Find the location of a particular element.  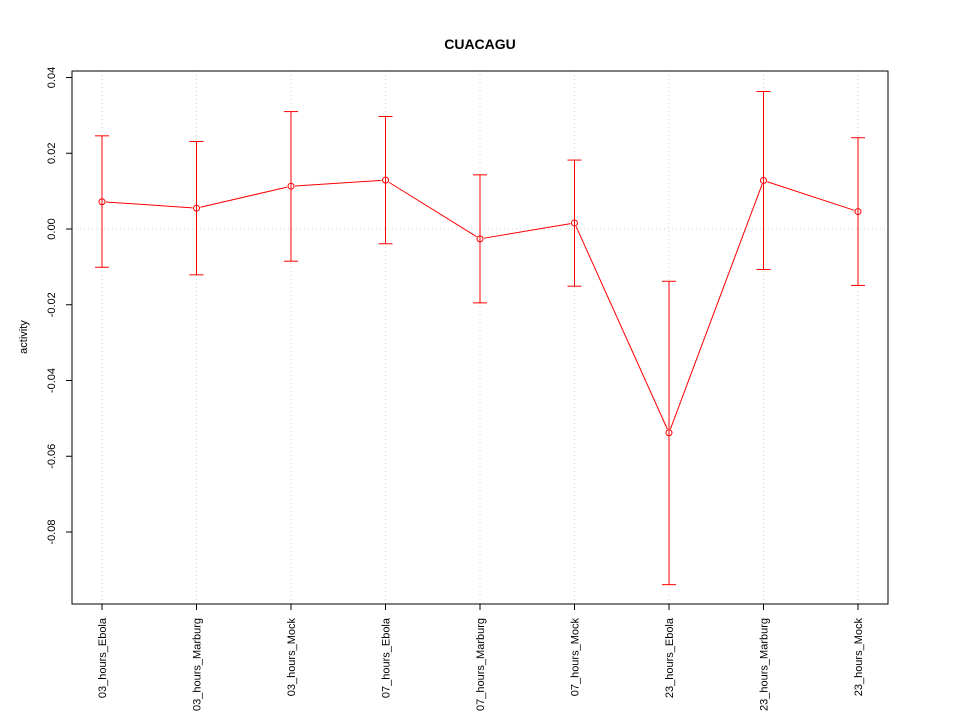

y-tick-label: 0.04 is located at coordinates (52, 77).